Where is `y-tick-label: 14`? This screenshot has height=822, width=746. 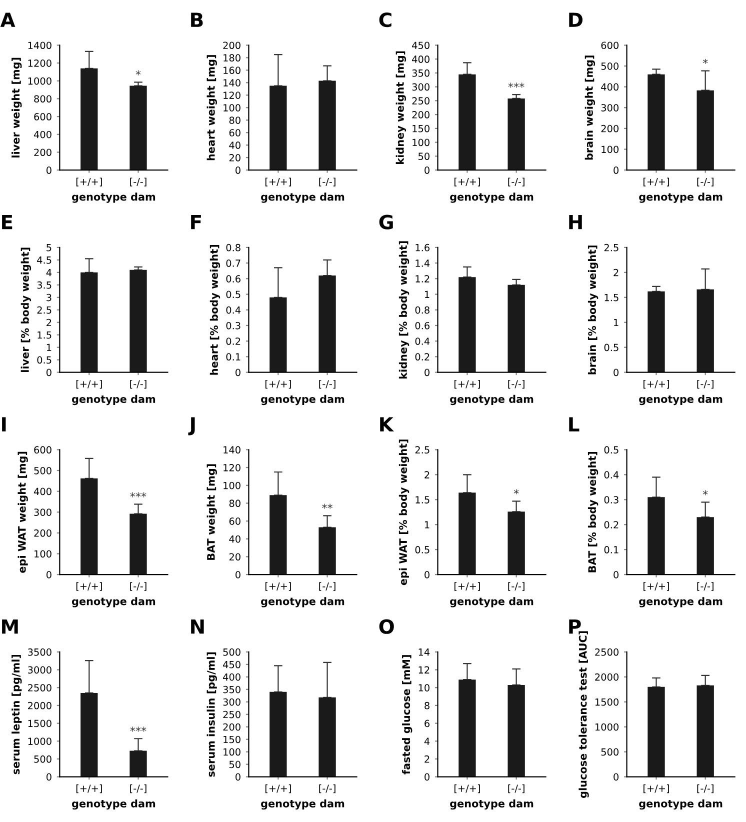 y-tick-label: 14 is located at coordinates (424, 652).